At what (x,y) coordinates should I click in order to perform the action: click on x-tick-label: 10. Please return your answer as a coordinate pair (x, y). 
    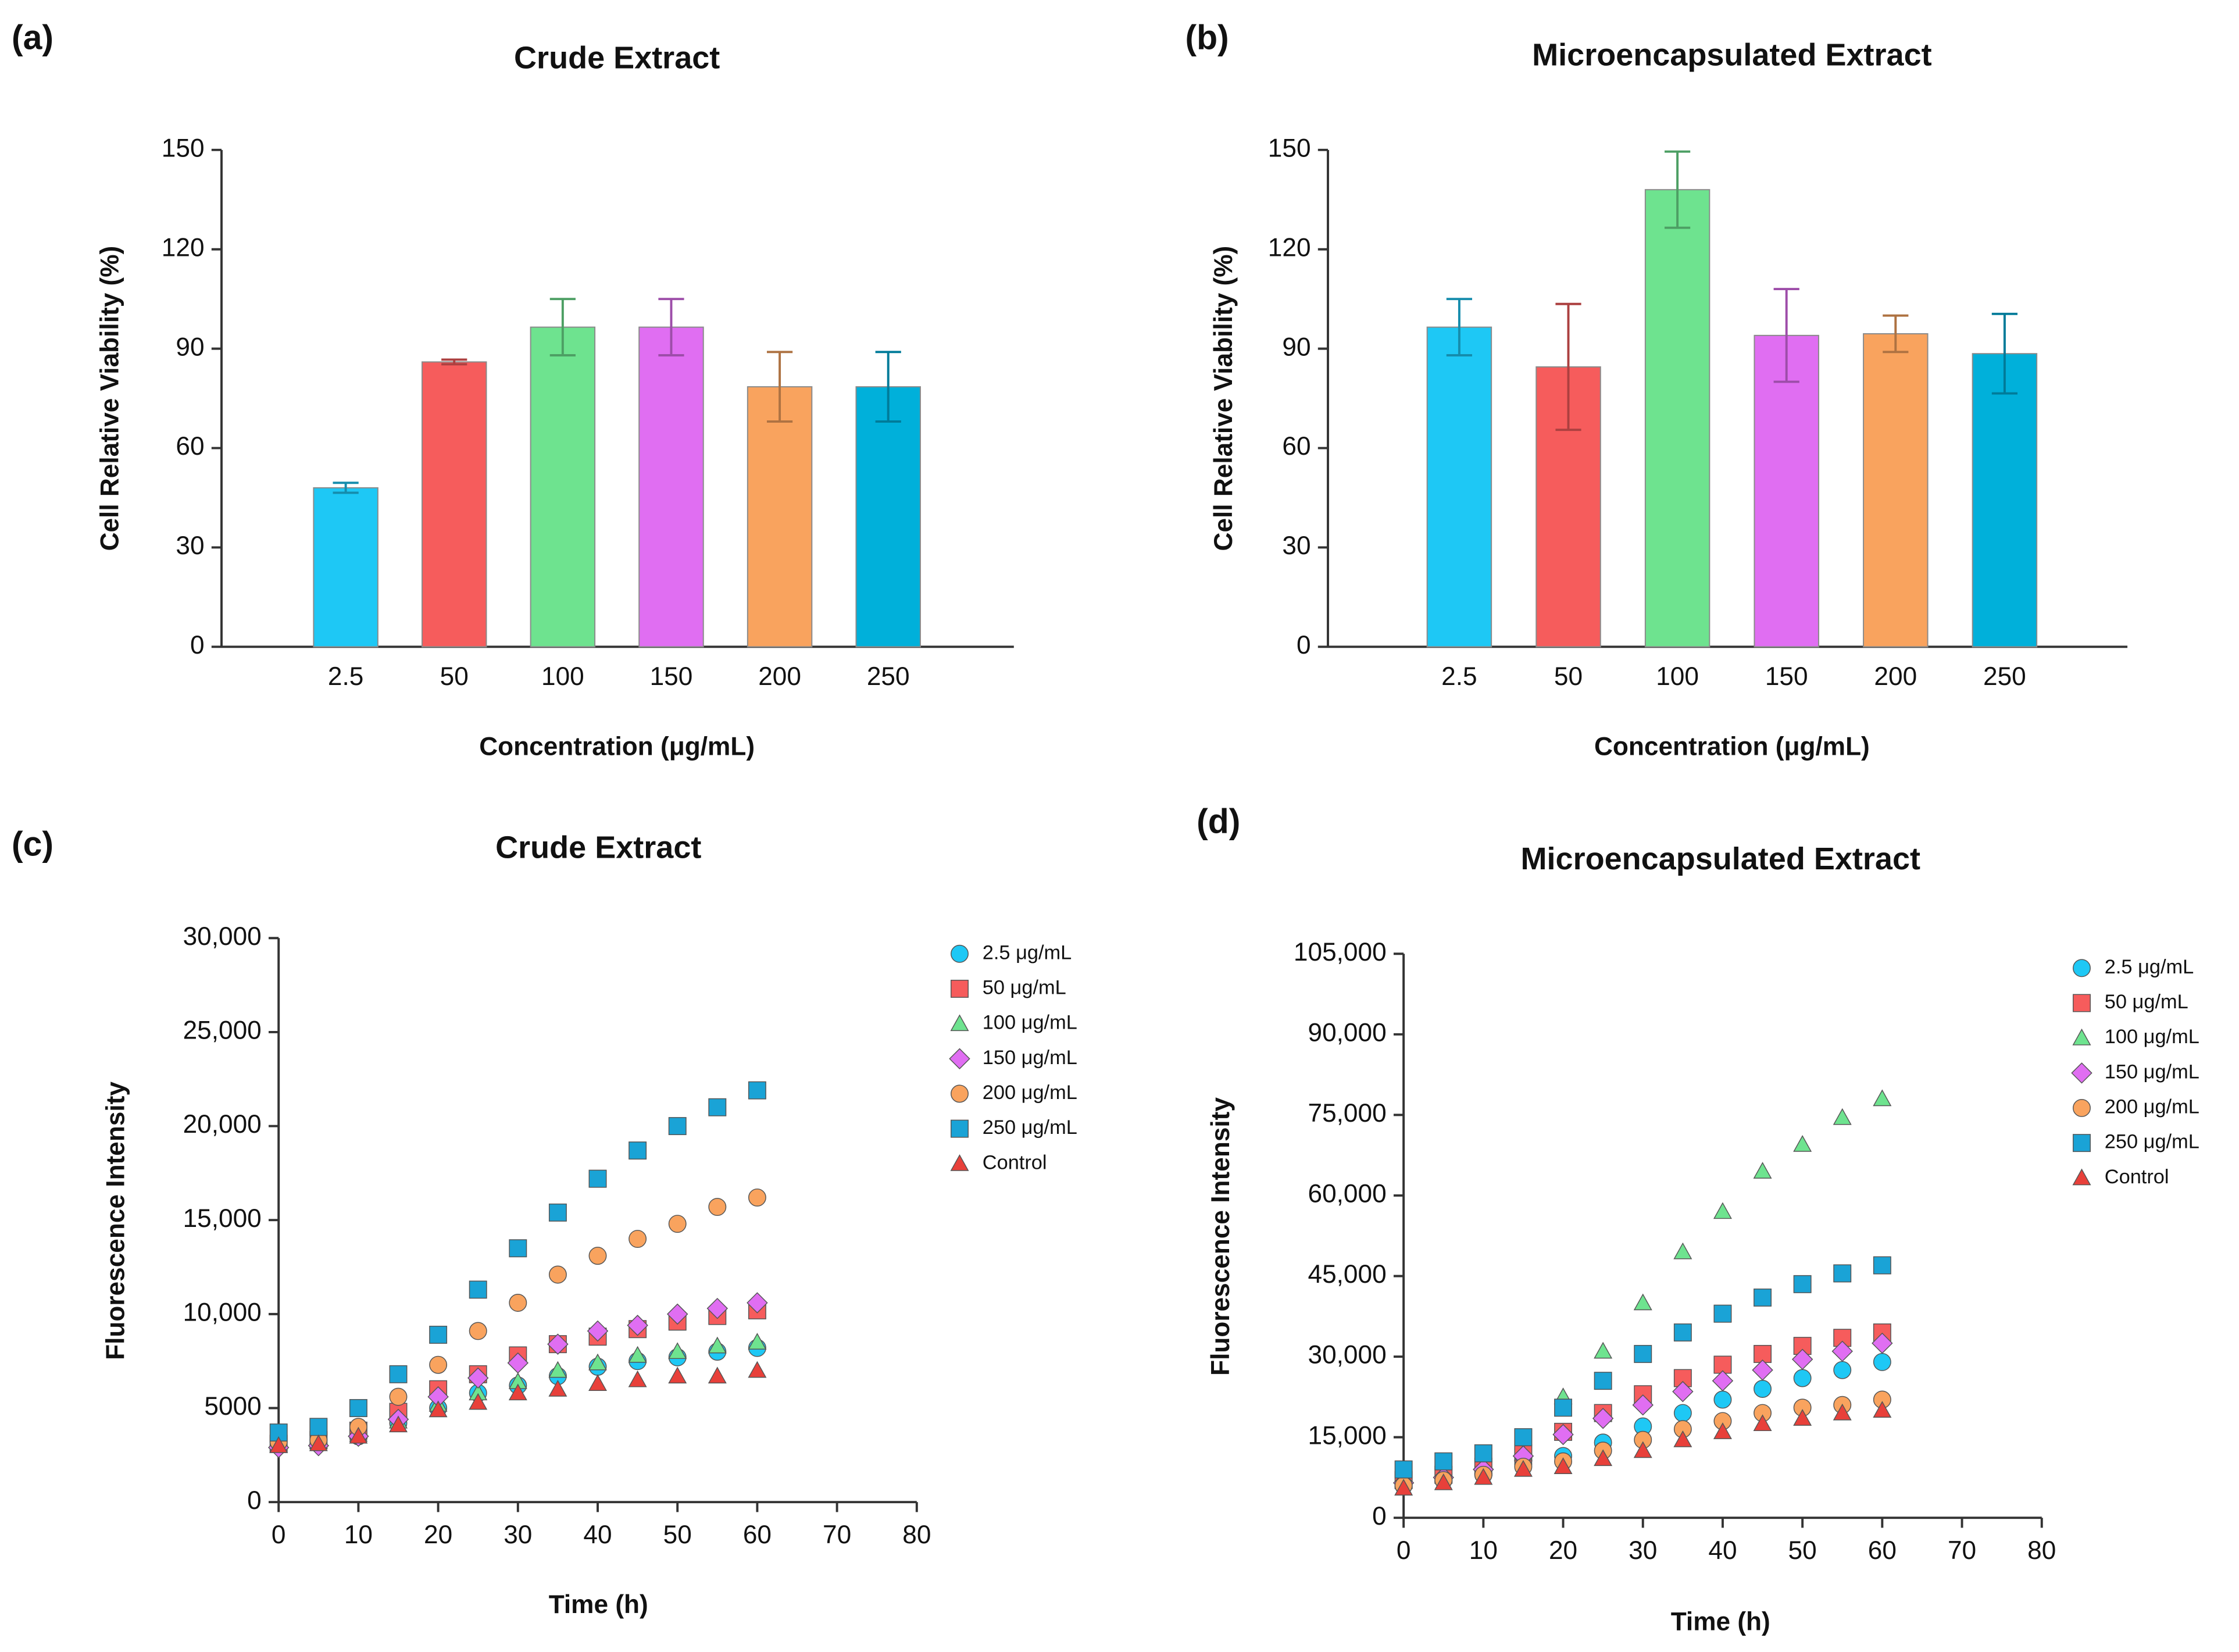
    Looking at the image, I should click on (358, 1535).